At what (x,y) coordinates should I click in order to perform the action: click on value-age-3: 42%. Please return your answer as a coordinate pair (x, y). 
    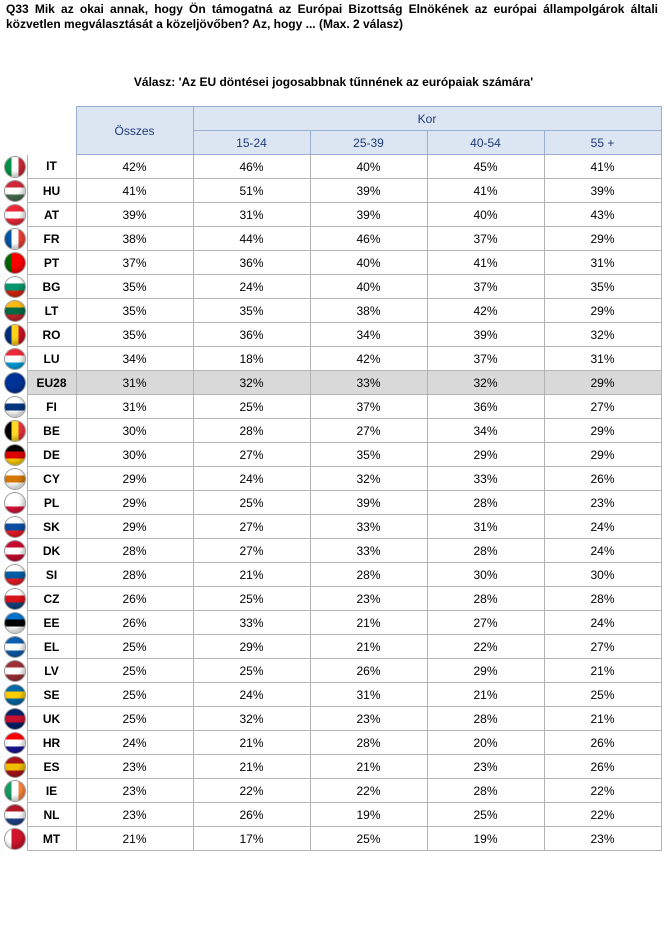
    Looking at the image, I should click on (486, 310).